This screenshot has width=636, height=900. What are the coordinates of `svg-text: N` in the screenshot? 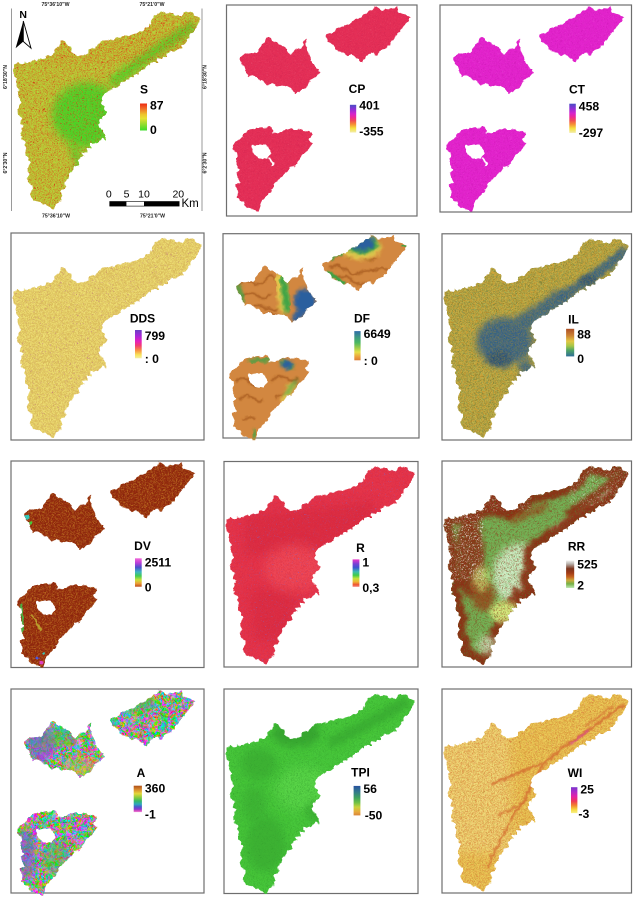 It's located at (23, 15).